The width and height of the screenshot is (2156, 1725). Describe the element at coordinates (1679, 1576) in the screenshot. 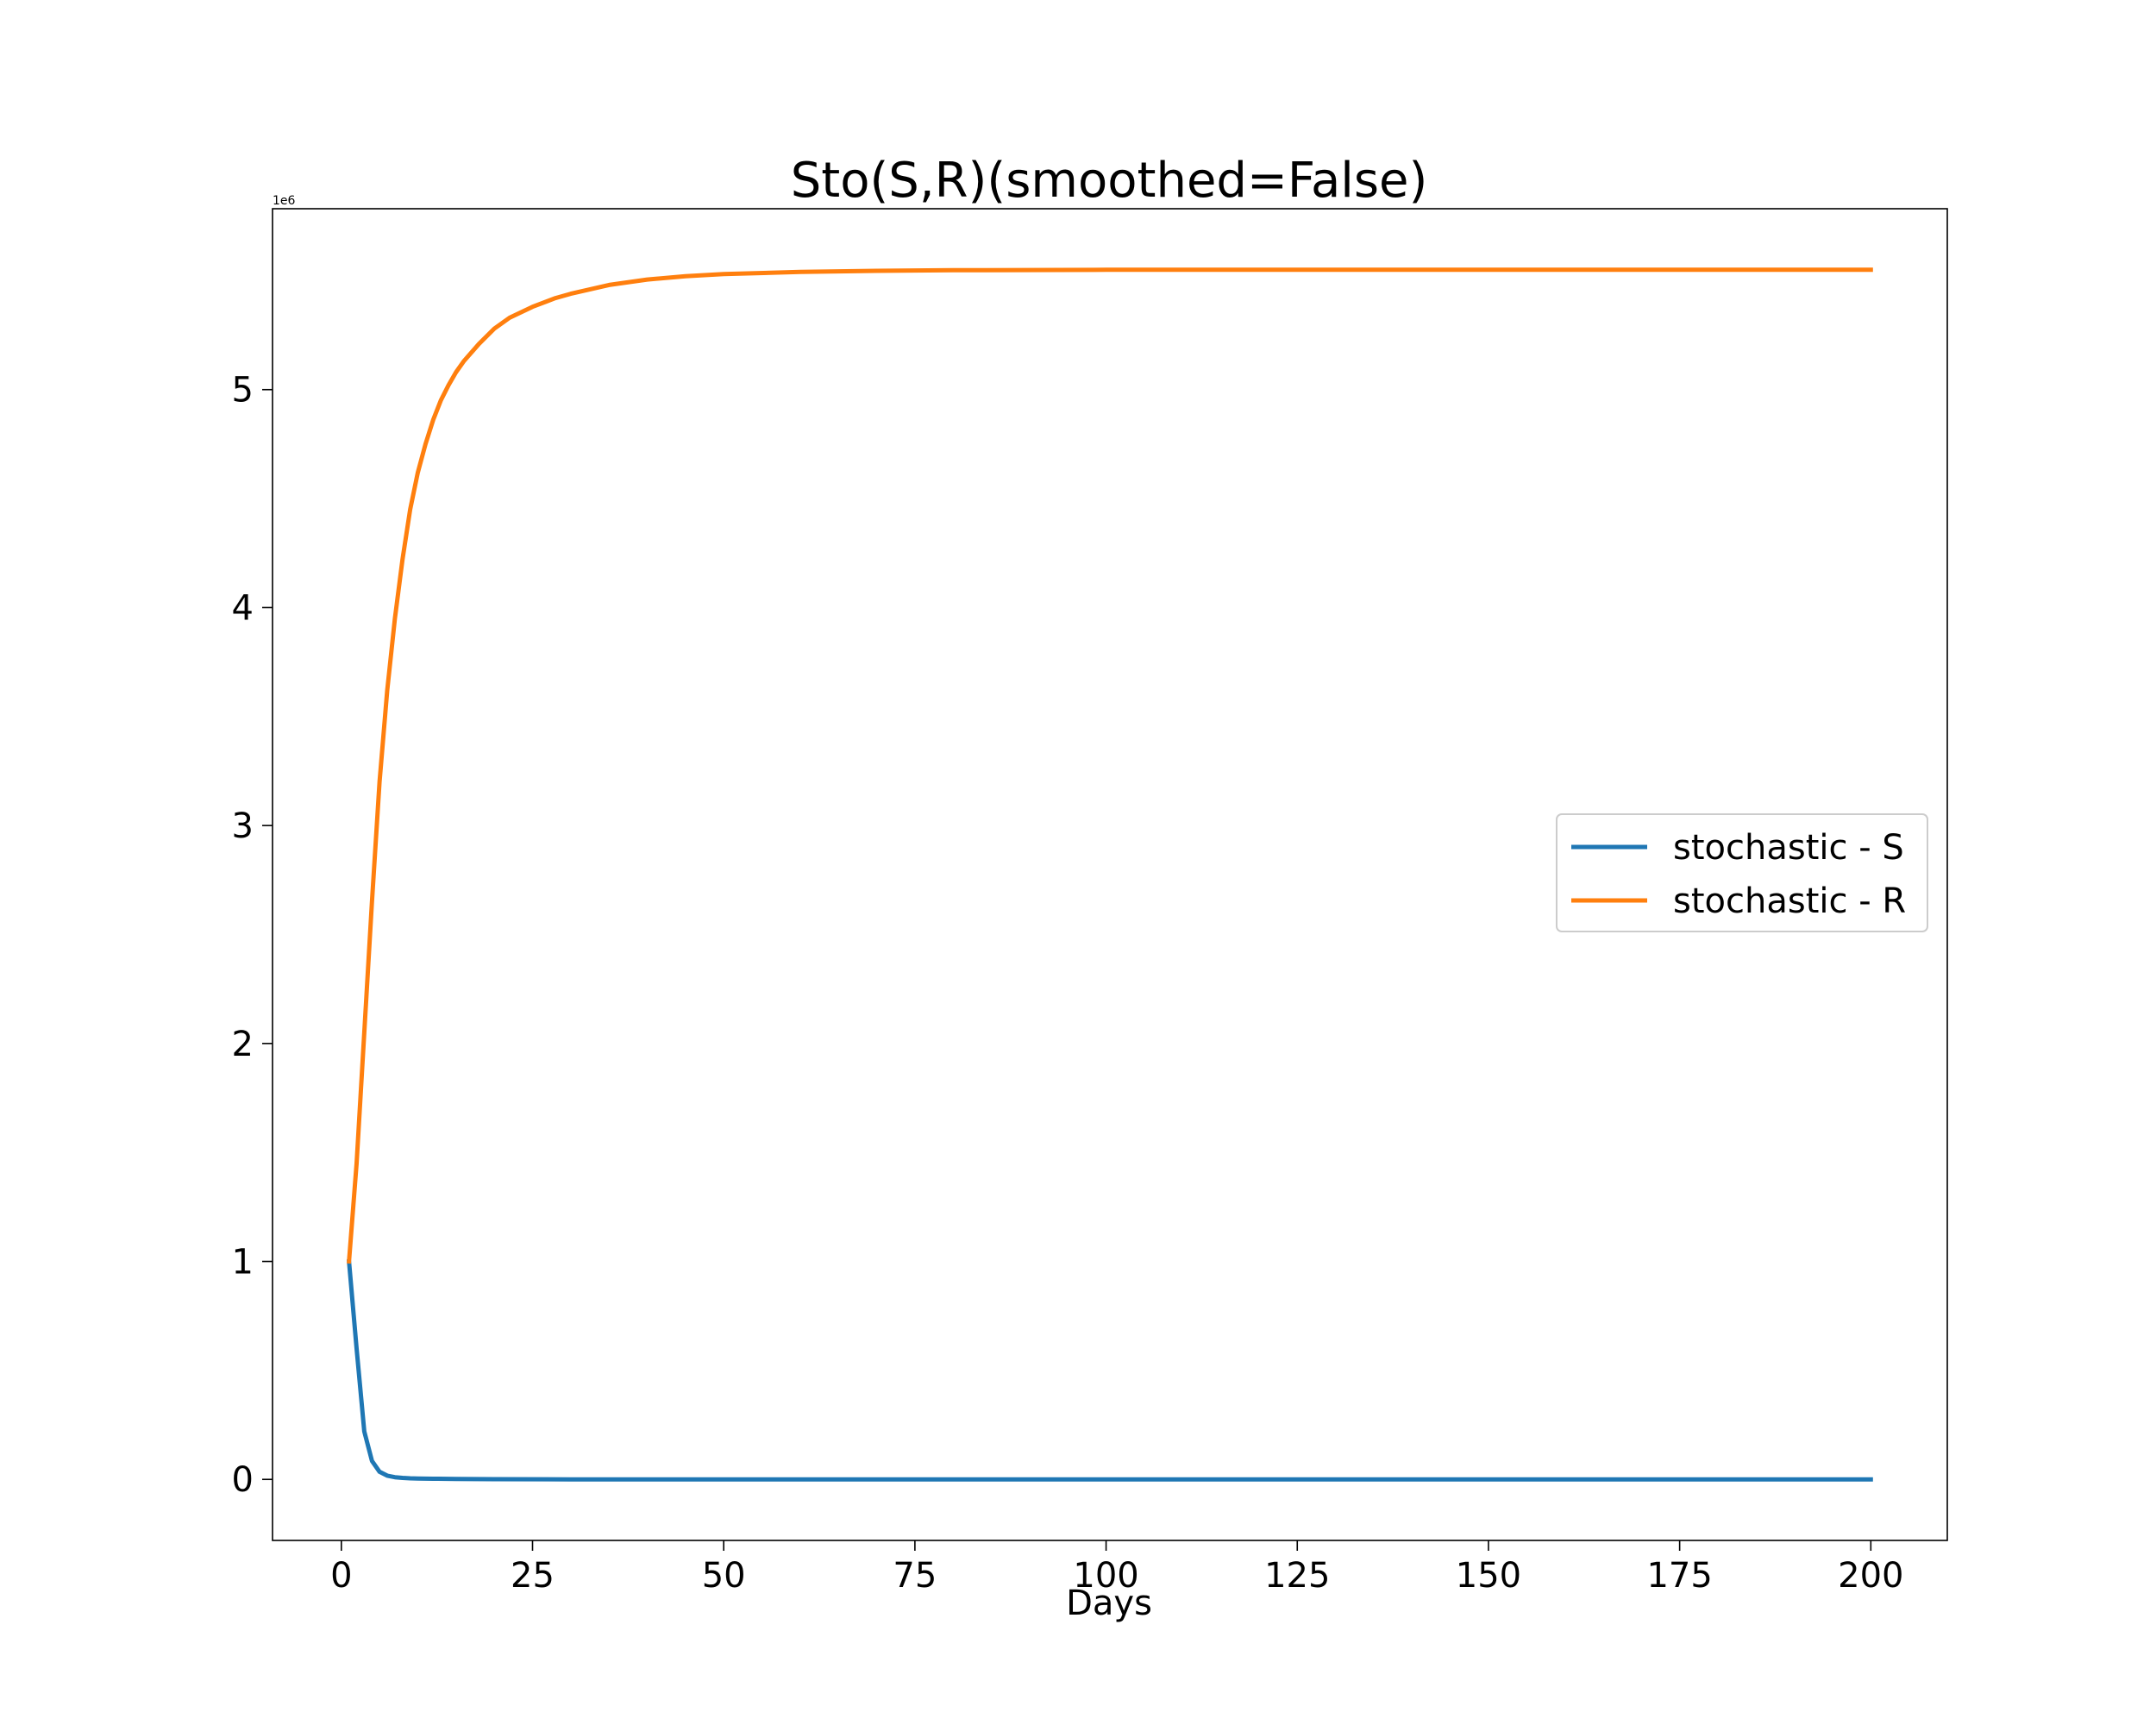

I see `x-tick-label: 175` at that location.